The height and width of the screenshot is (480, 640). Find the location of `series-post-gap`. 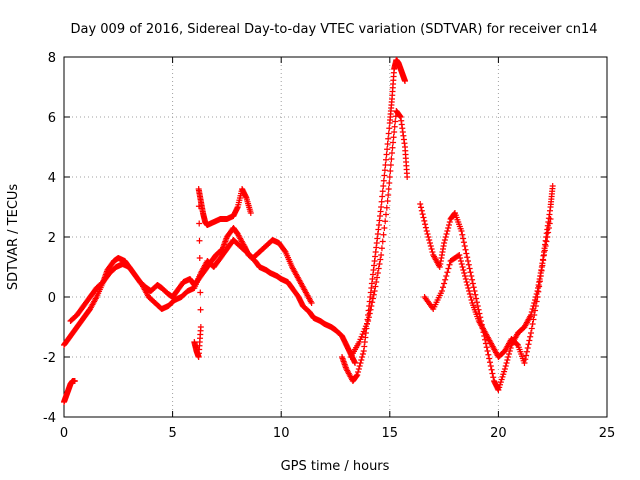

series-post-gap is located at coordinates (486, 288).